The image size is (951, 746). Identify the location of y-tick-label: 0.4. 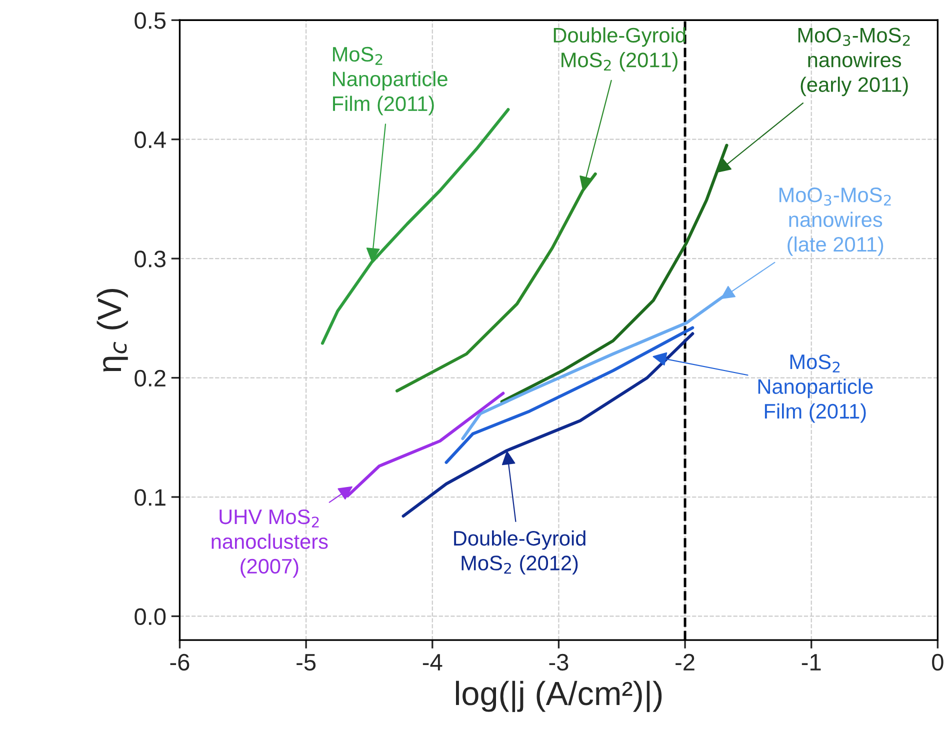
(150, 139).